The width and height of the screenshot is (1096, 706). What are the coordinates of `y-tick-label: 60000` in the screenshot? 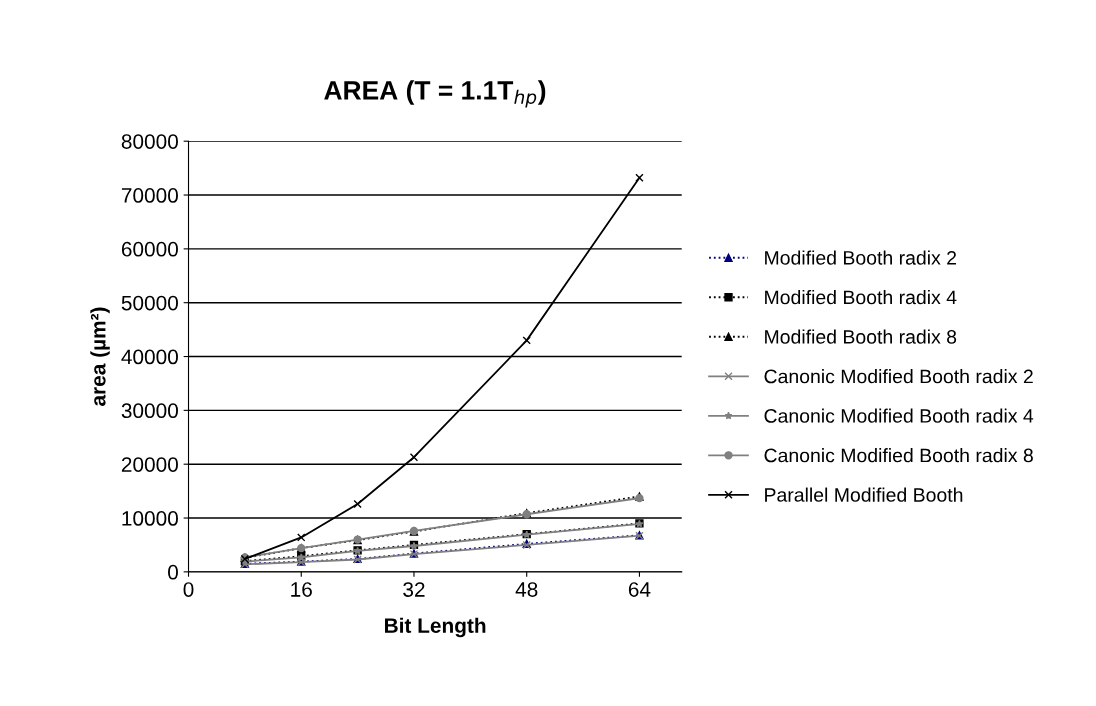 It's located at (149, 249).